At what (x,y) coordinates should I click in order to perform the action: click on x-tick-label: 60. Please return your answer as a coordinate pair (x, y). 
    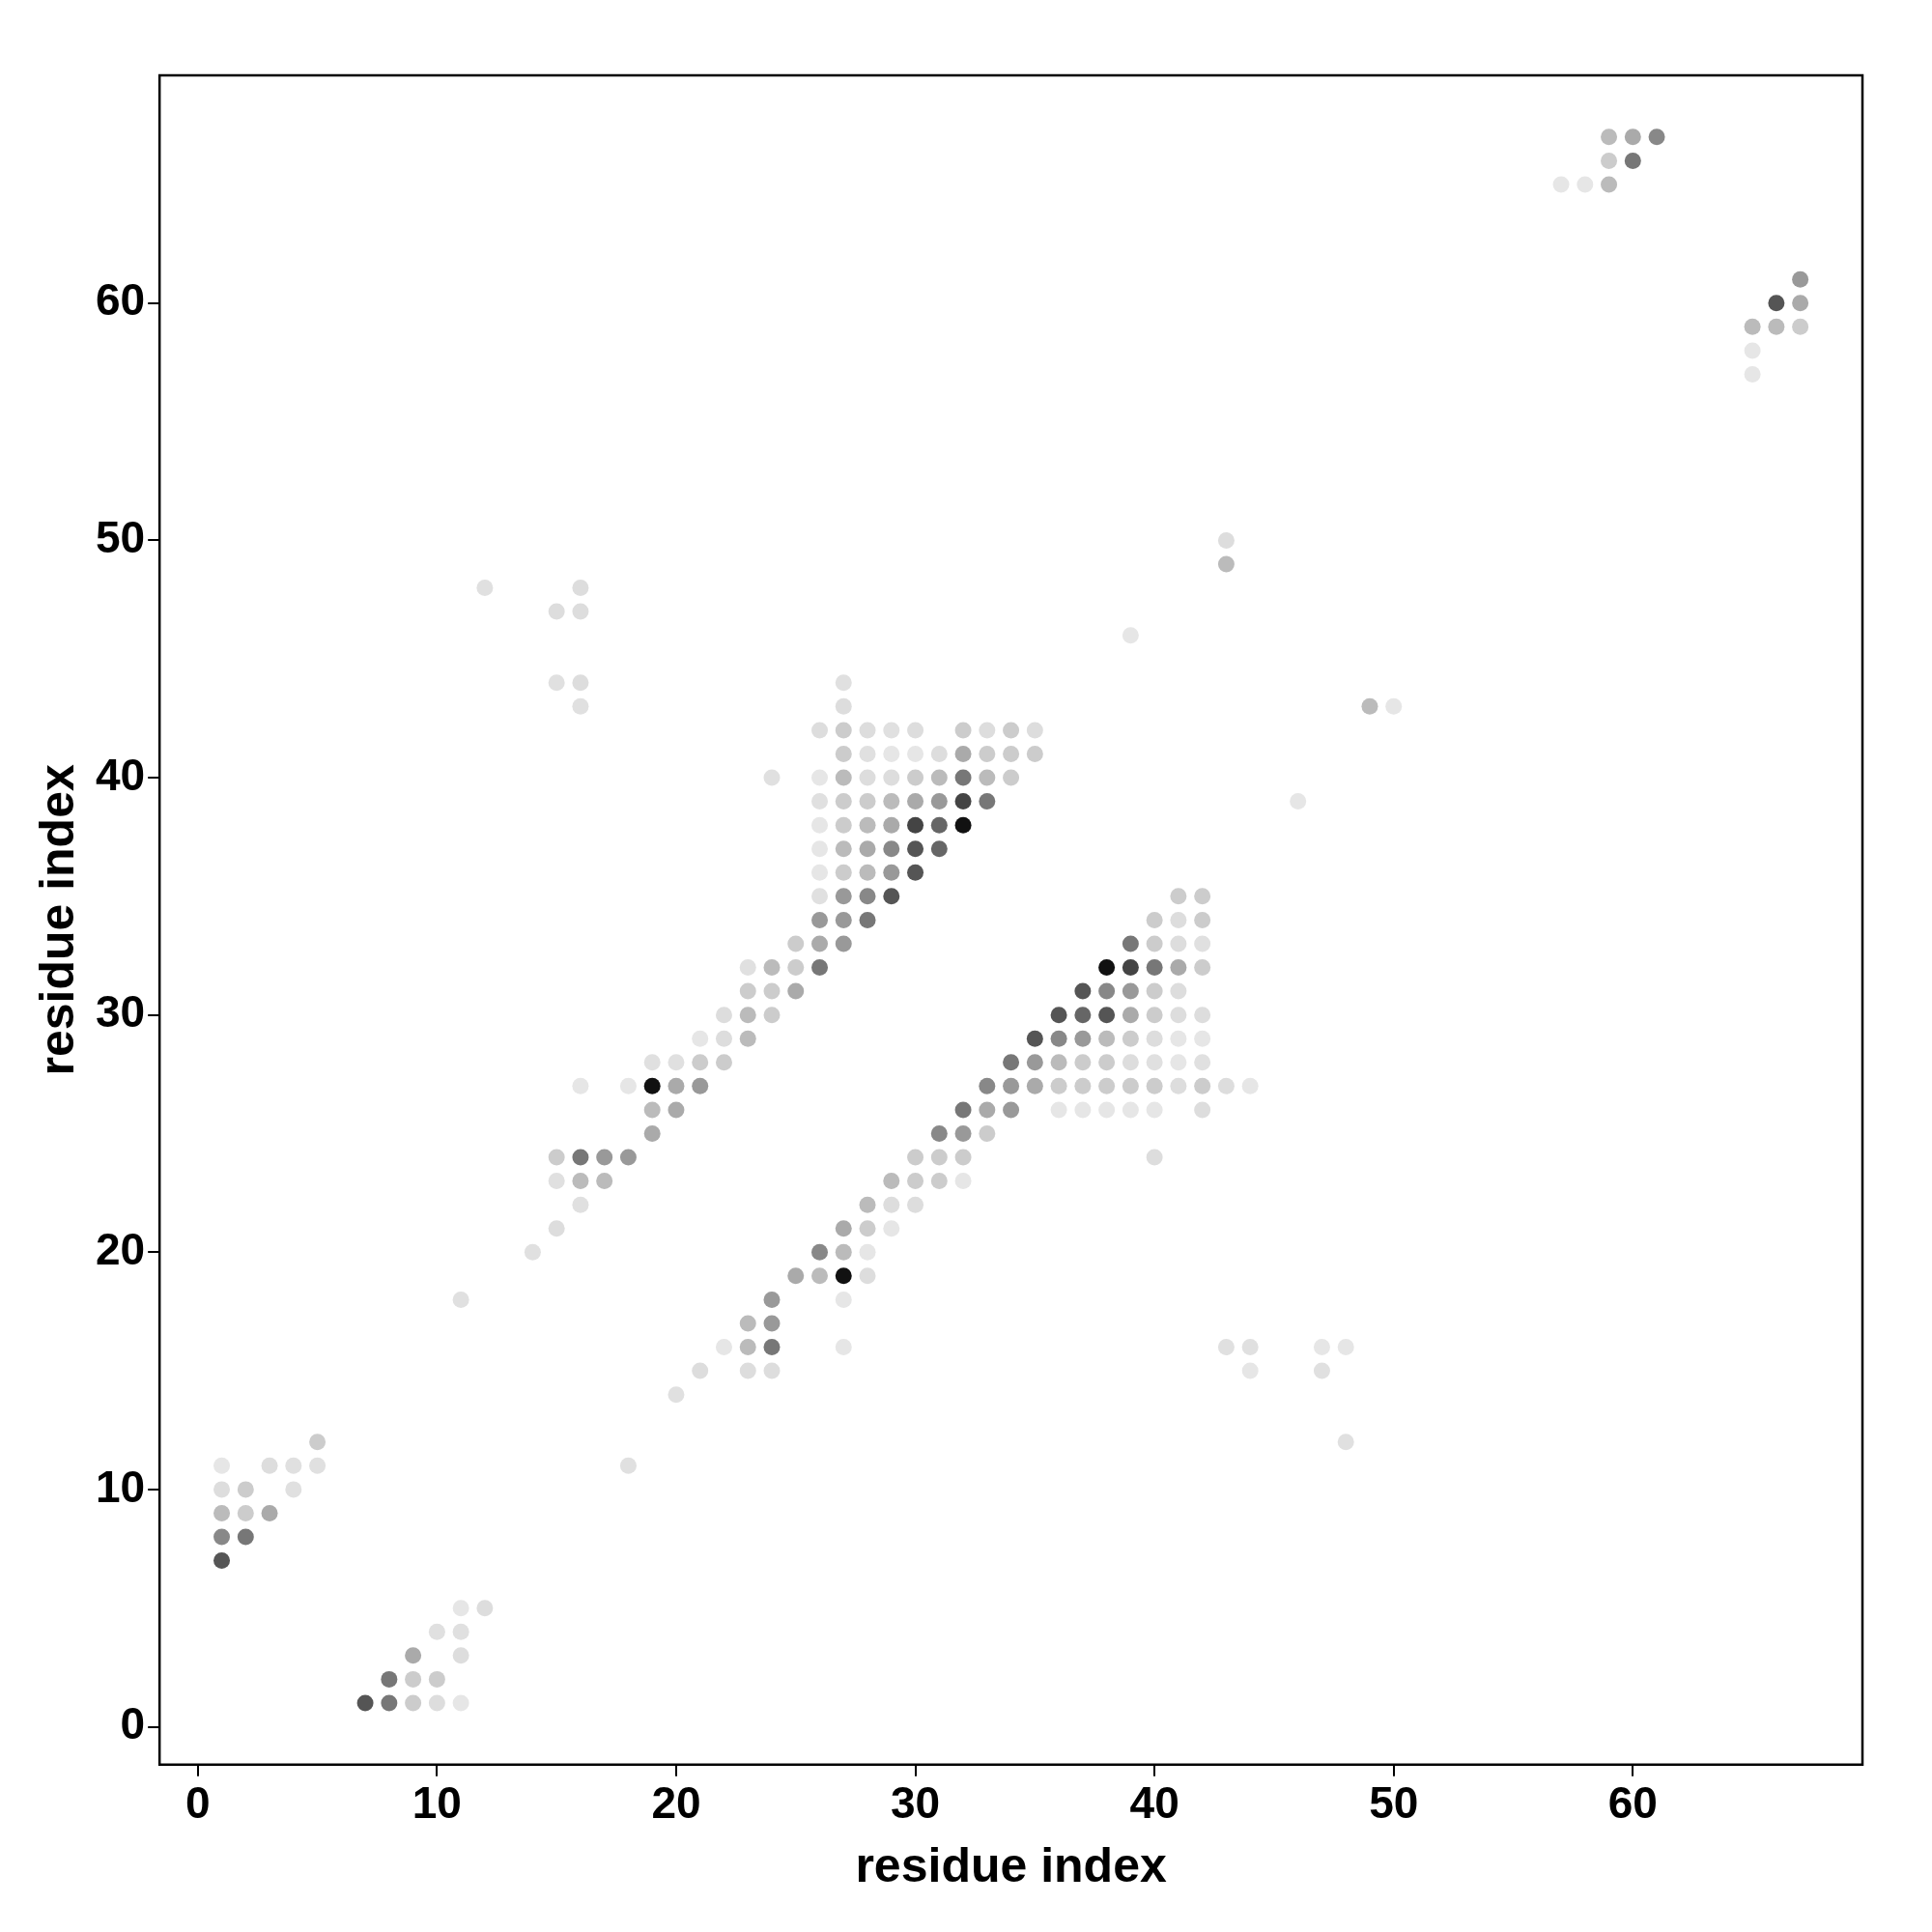
    Looking at the image, I should click on (1632, 1803).